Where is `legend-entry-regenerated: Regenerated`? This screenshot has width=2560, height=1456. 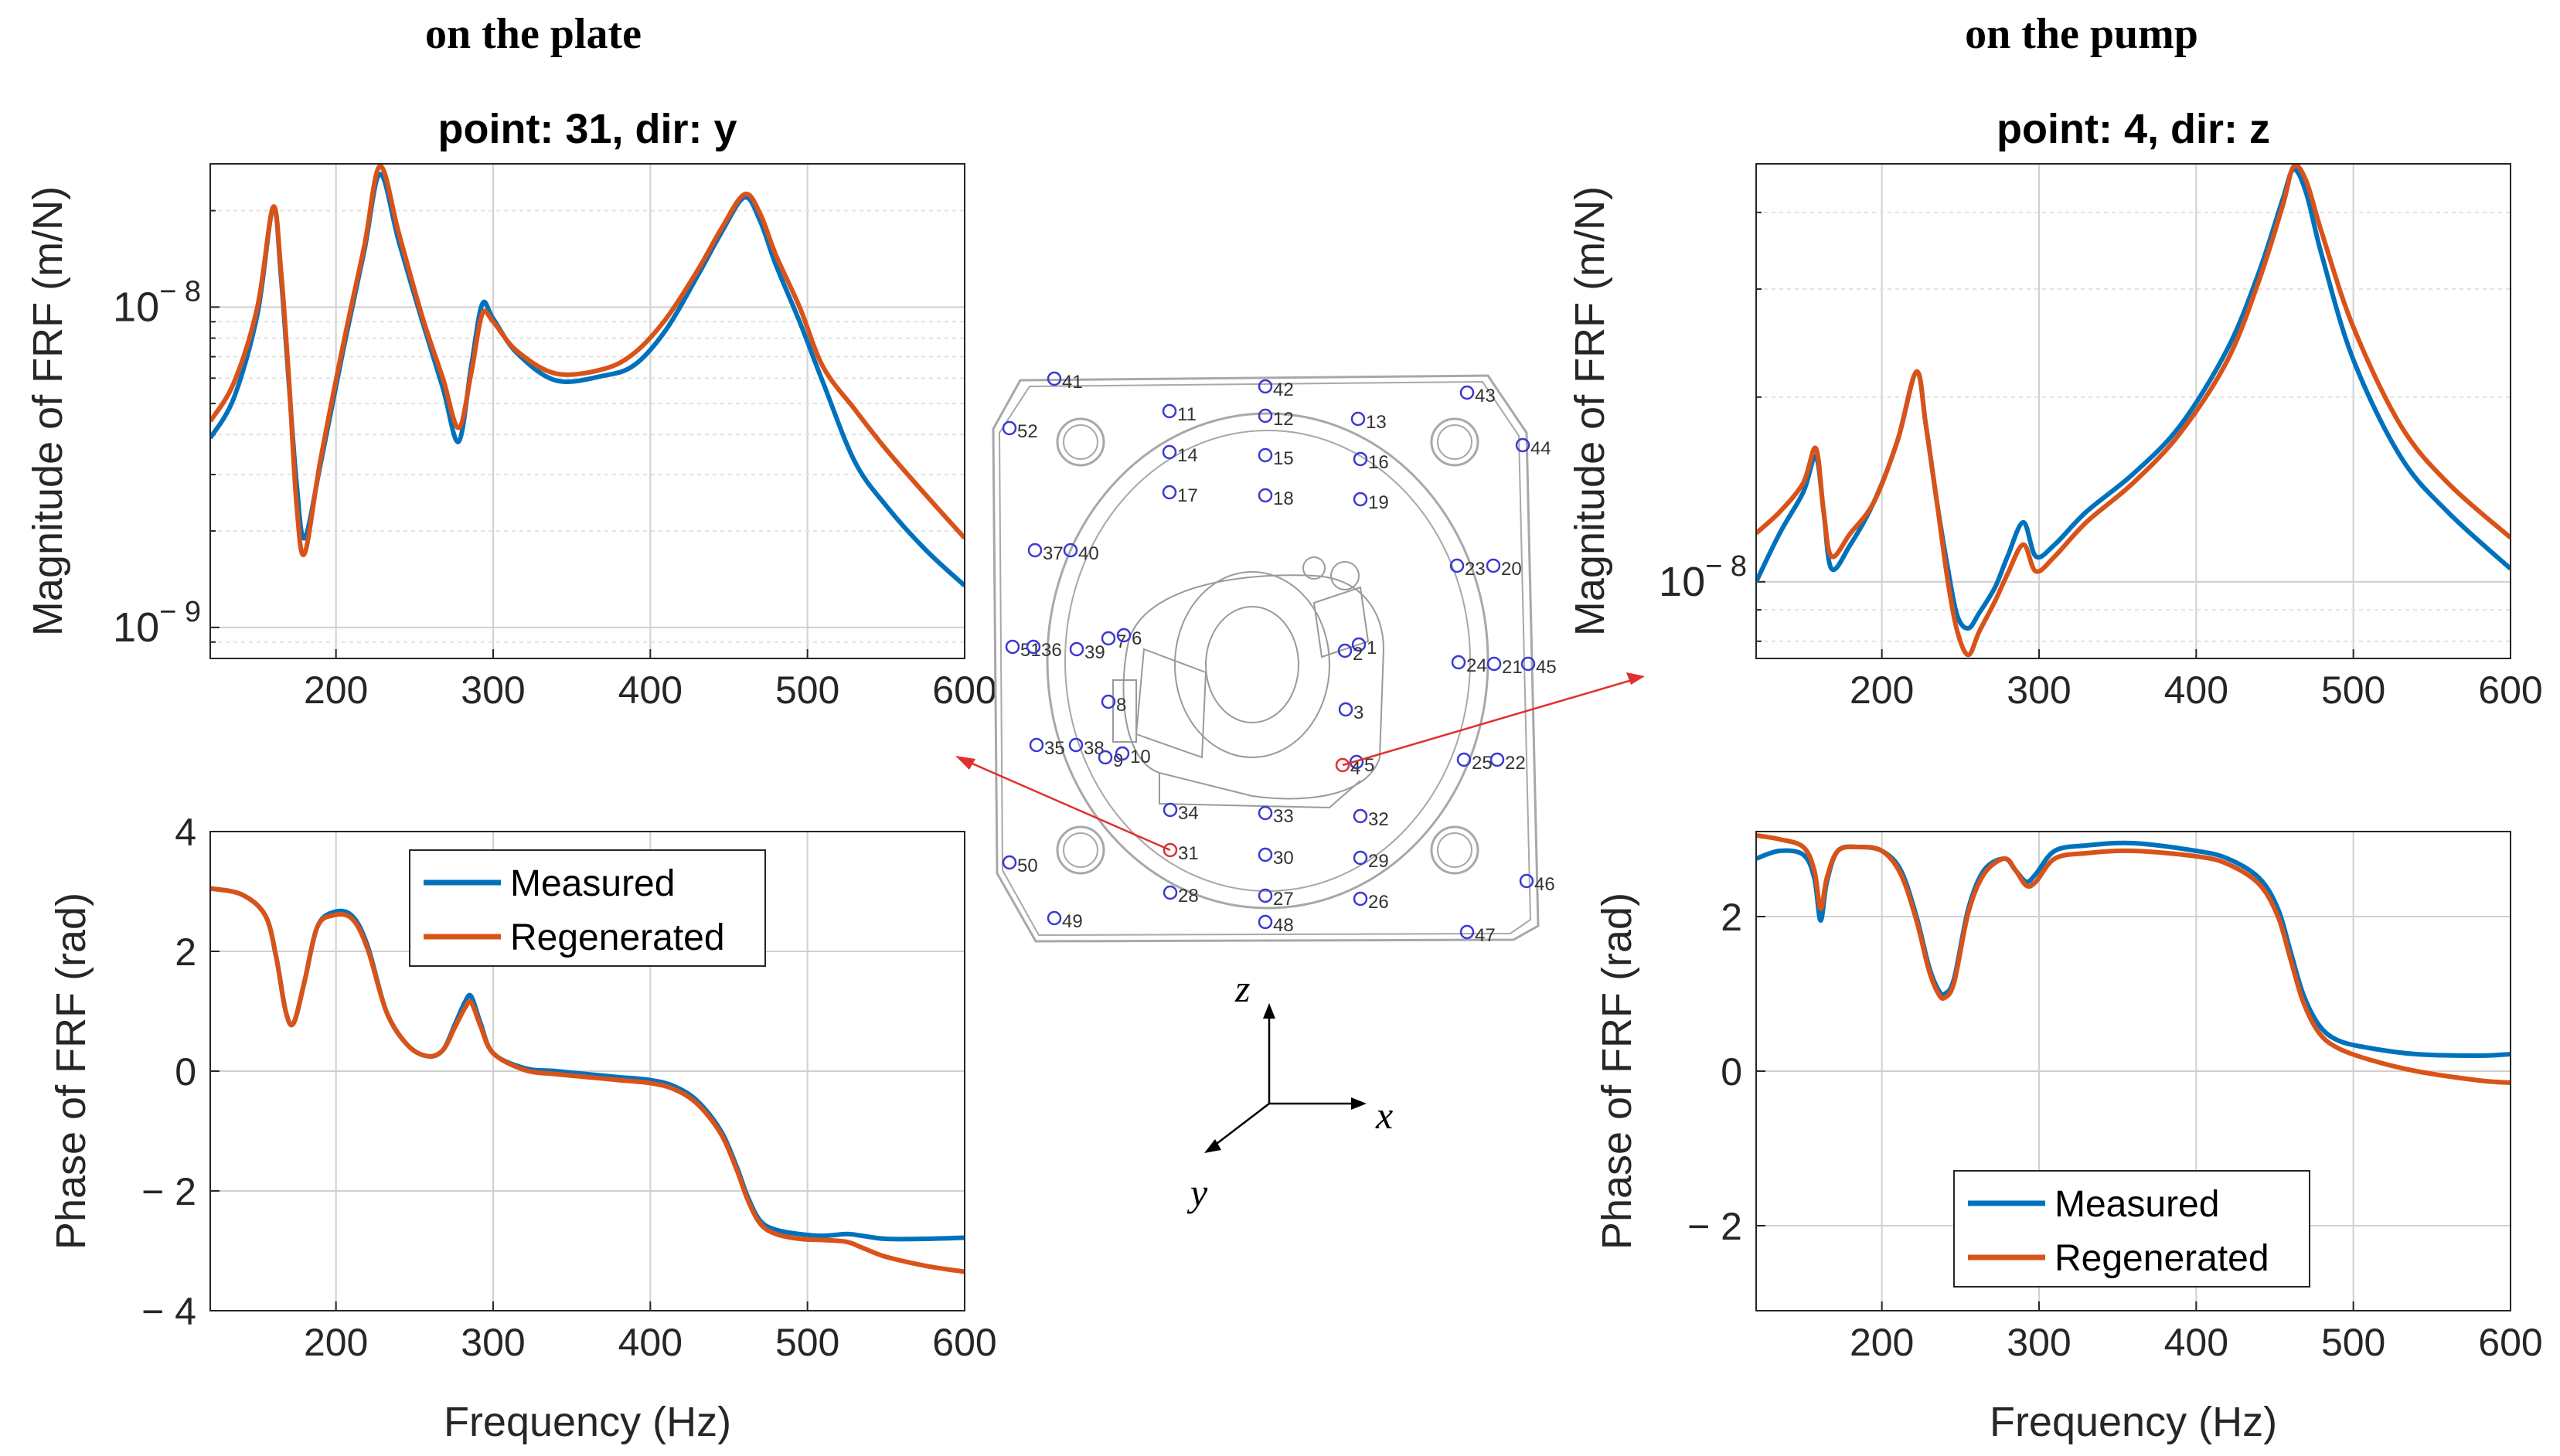
legend-entry-regenerated: Regenerated is located at coordinates (617, 938).